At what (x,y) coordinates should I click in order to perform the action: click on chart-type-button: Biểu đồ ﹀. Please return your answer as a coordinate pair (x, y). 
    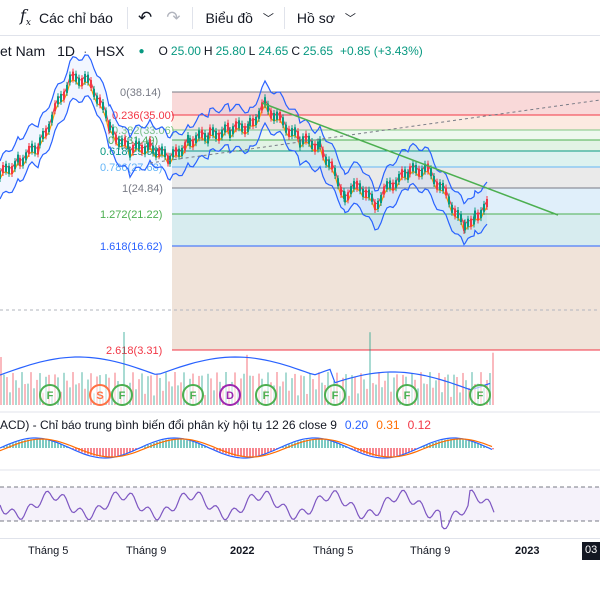
    Looking at the image, I should click on (239, 18).